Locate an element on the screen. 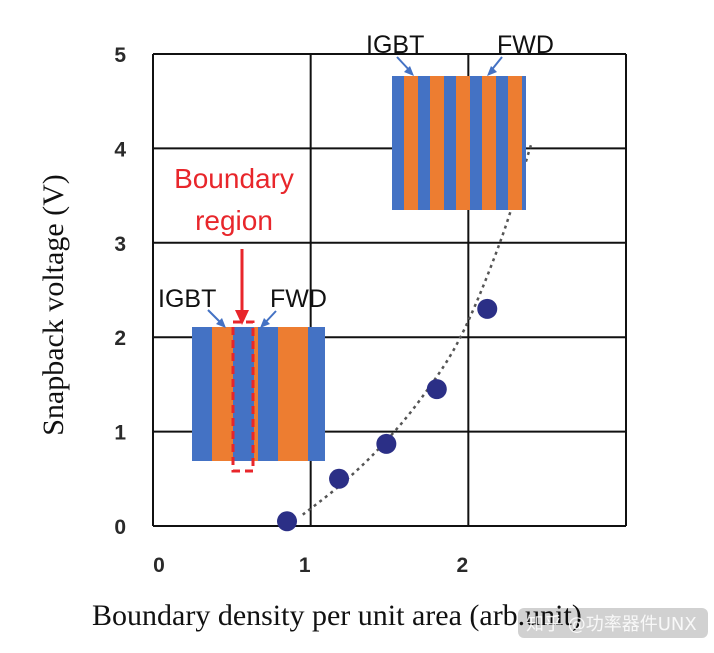  y-axis-title: Snapback voltage (V) is located at coordinates (53, 305).